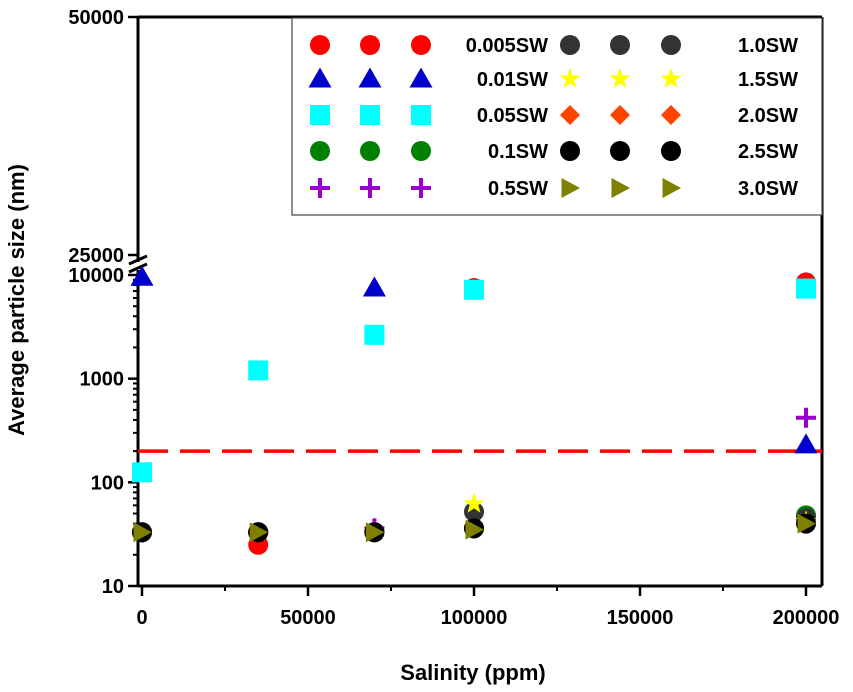 This screenshot has width=853, height=692. What do you see at coordinates (768, 152) in the screenshot?
I see `legend-label: 2.5SW` at bounding box center [768, 152].